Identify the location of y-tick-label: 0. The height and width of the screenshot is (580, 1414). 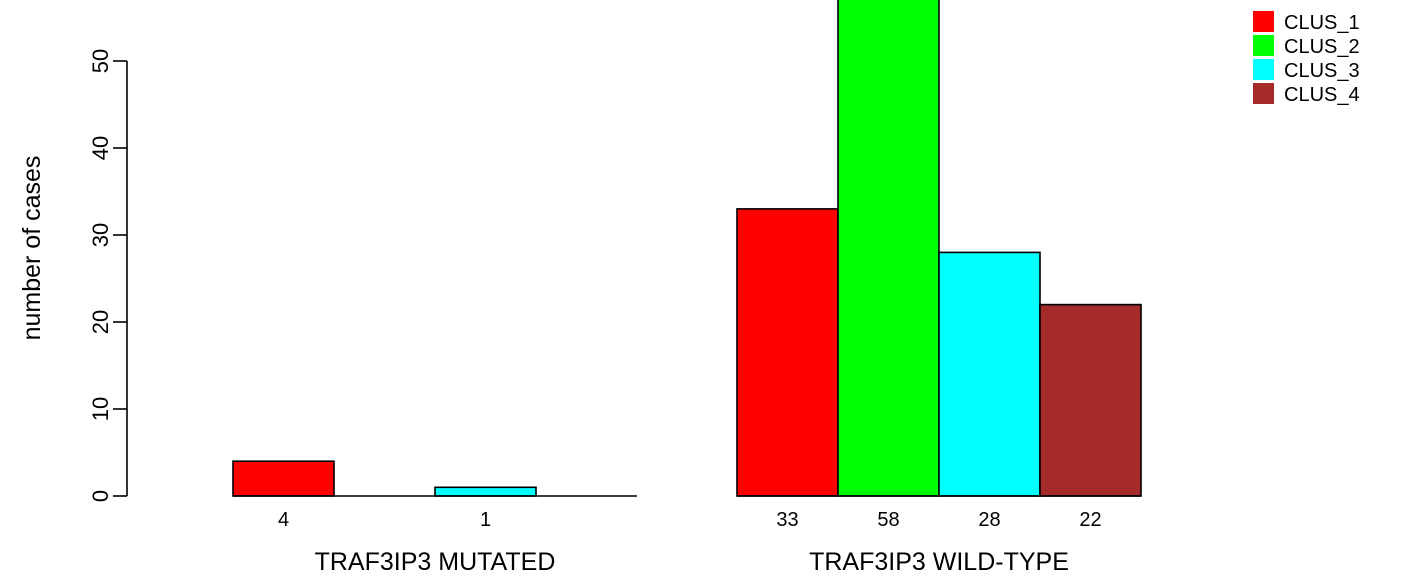
(100, 496).